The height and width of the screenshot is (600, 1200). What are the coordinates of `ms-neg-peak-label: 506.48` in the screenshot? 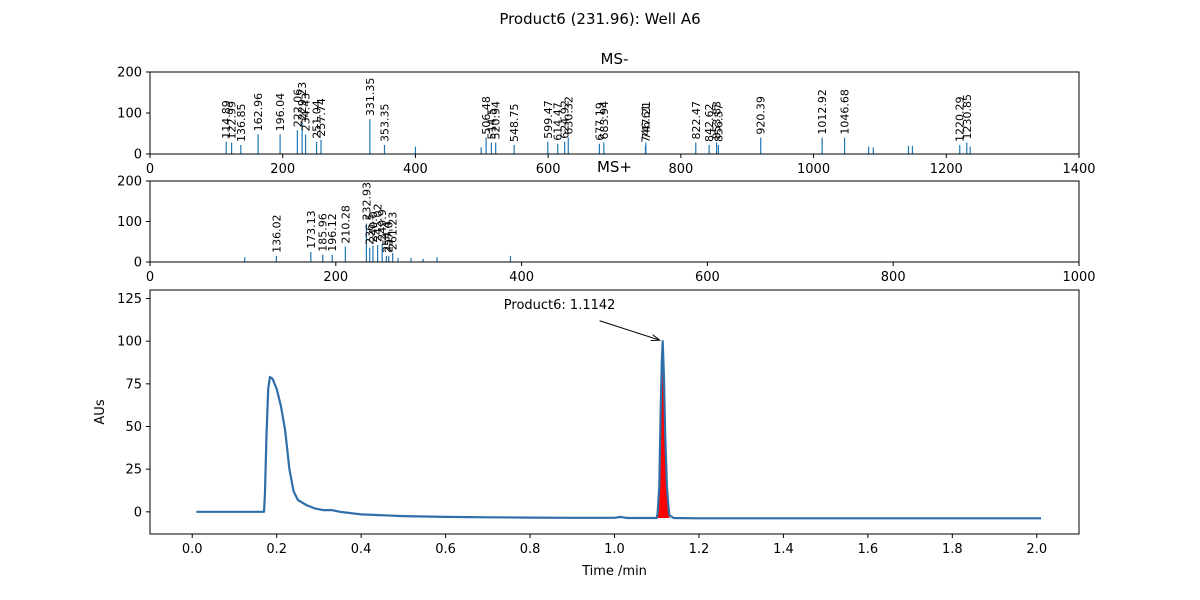 It's located at (486, 115).